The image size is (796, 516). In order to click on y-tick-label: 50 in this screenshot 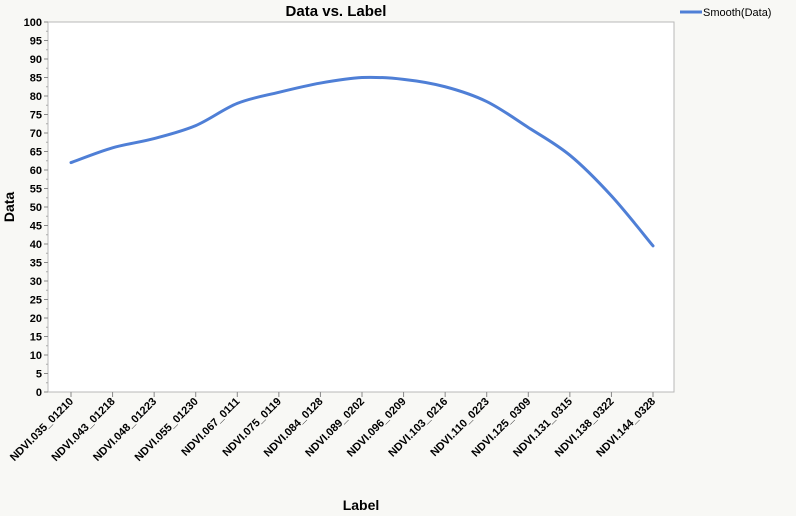, I will do `click(36, 208)`.